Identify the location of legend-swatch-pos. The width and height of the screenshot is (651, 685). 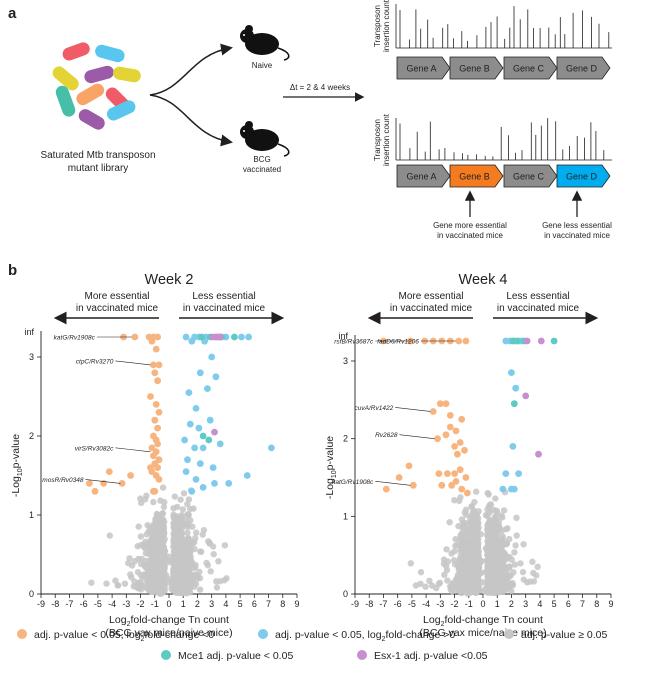
(263, 634).